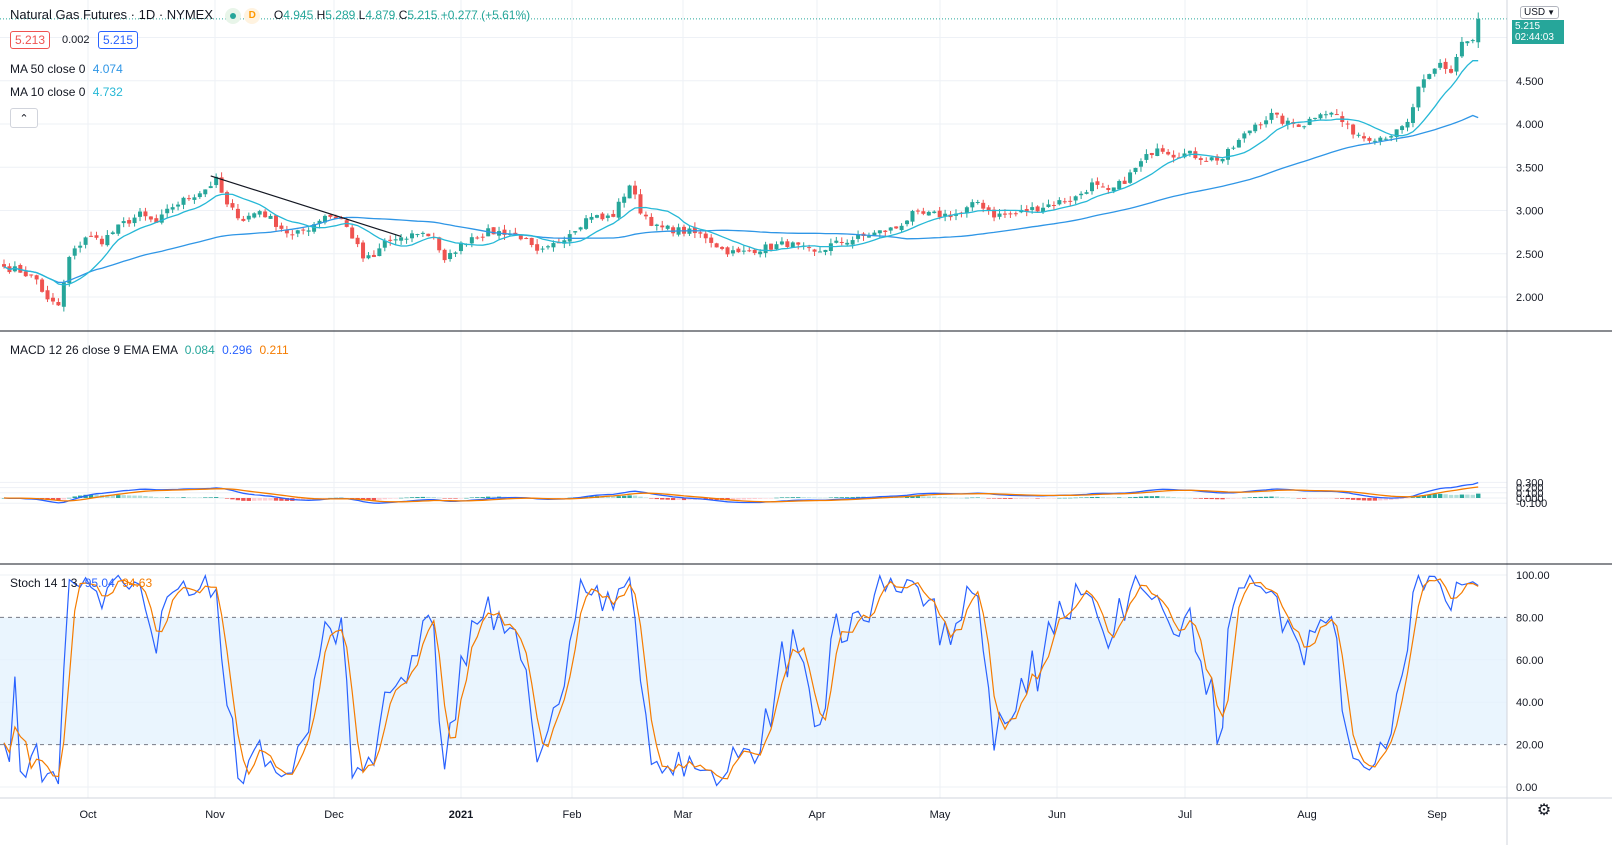 This screenshot has height=845, width=1612. What do you see at coordinates (30, 40) in the screenshot?
I see `sell-price-button: 5.213` at bounding box center [30, 40].